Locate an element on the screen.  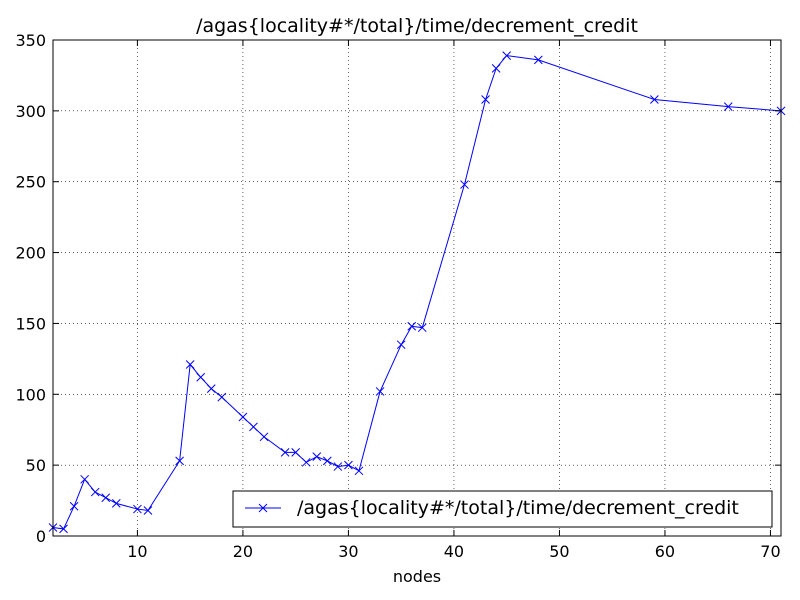
y-tick-label: 50 is located at coordinates (36, 465).